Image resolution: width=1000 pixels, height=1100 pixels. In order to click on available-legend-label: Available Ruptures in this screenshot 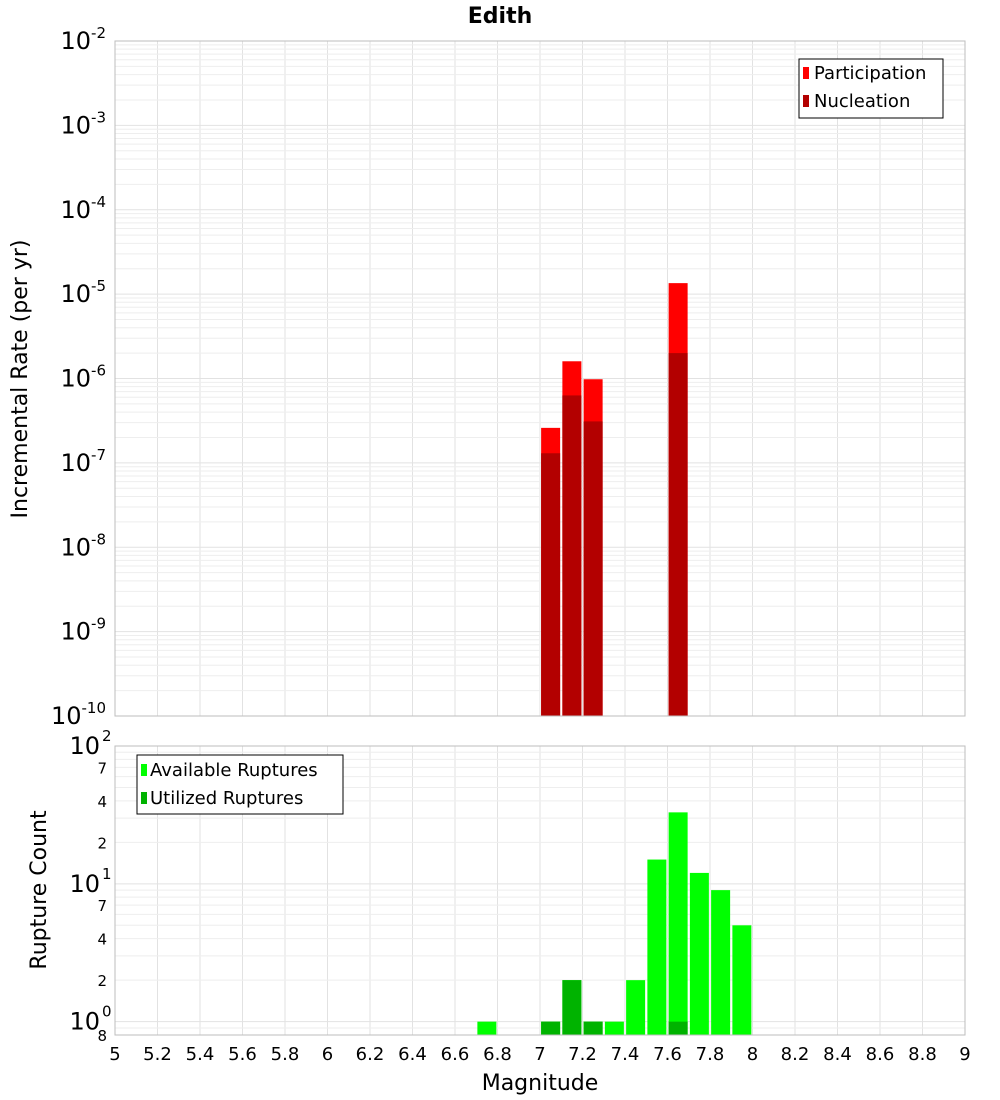, I will do `click(234, 770)`.